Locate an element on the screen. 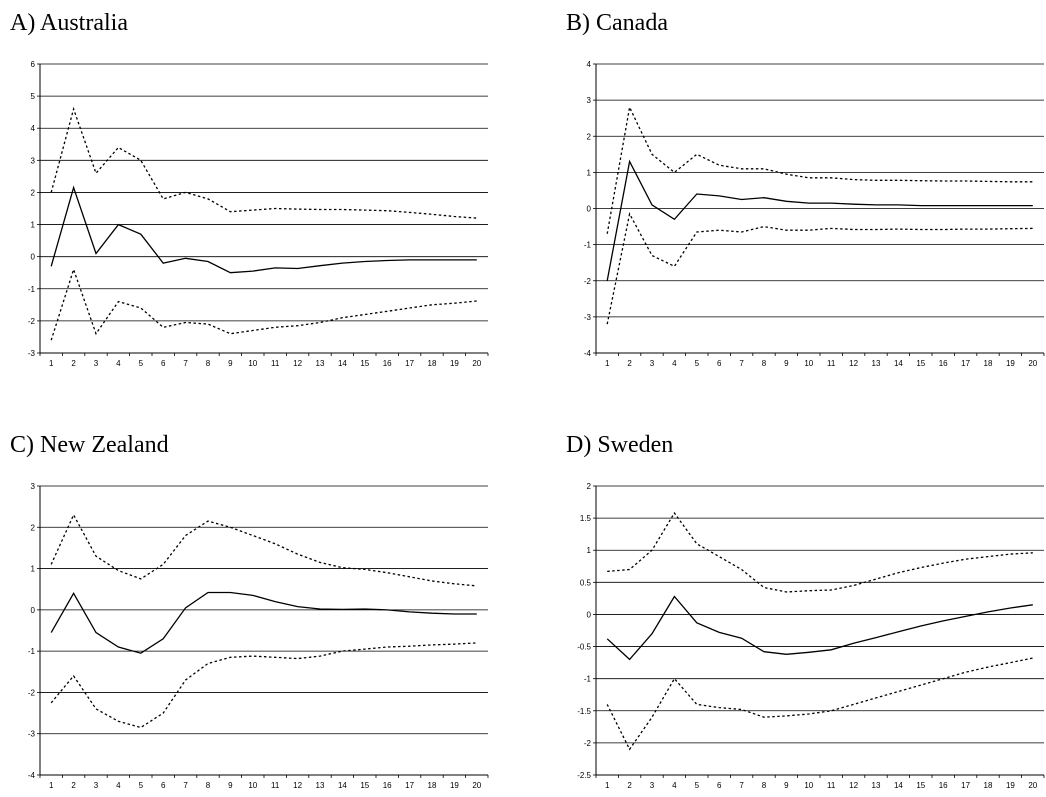  chart-title: A) Australia is located at coordinates (69, 23).